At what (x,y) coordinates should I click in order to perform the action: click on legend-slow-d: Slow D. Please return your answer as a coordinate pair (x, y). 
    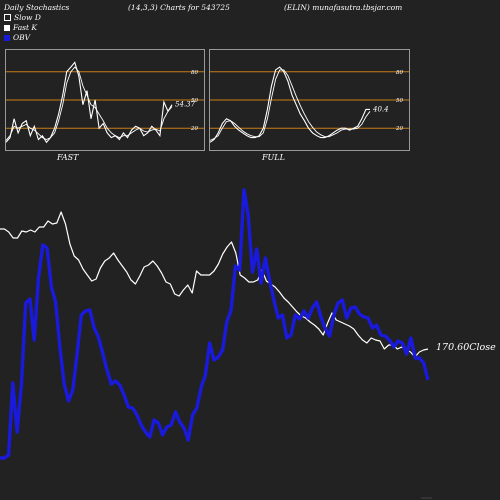
    Looking at the image, I should click on (22, 17).